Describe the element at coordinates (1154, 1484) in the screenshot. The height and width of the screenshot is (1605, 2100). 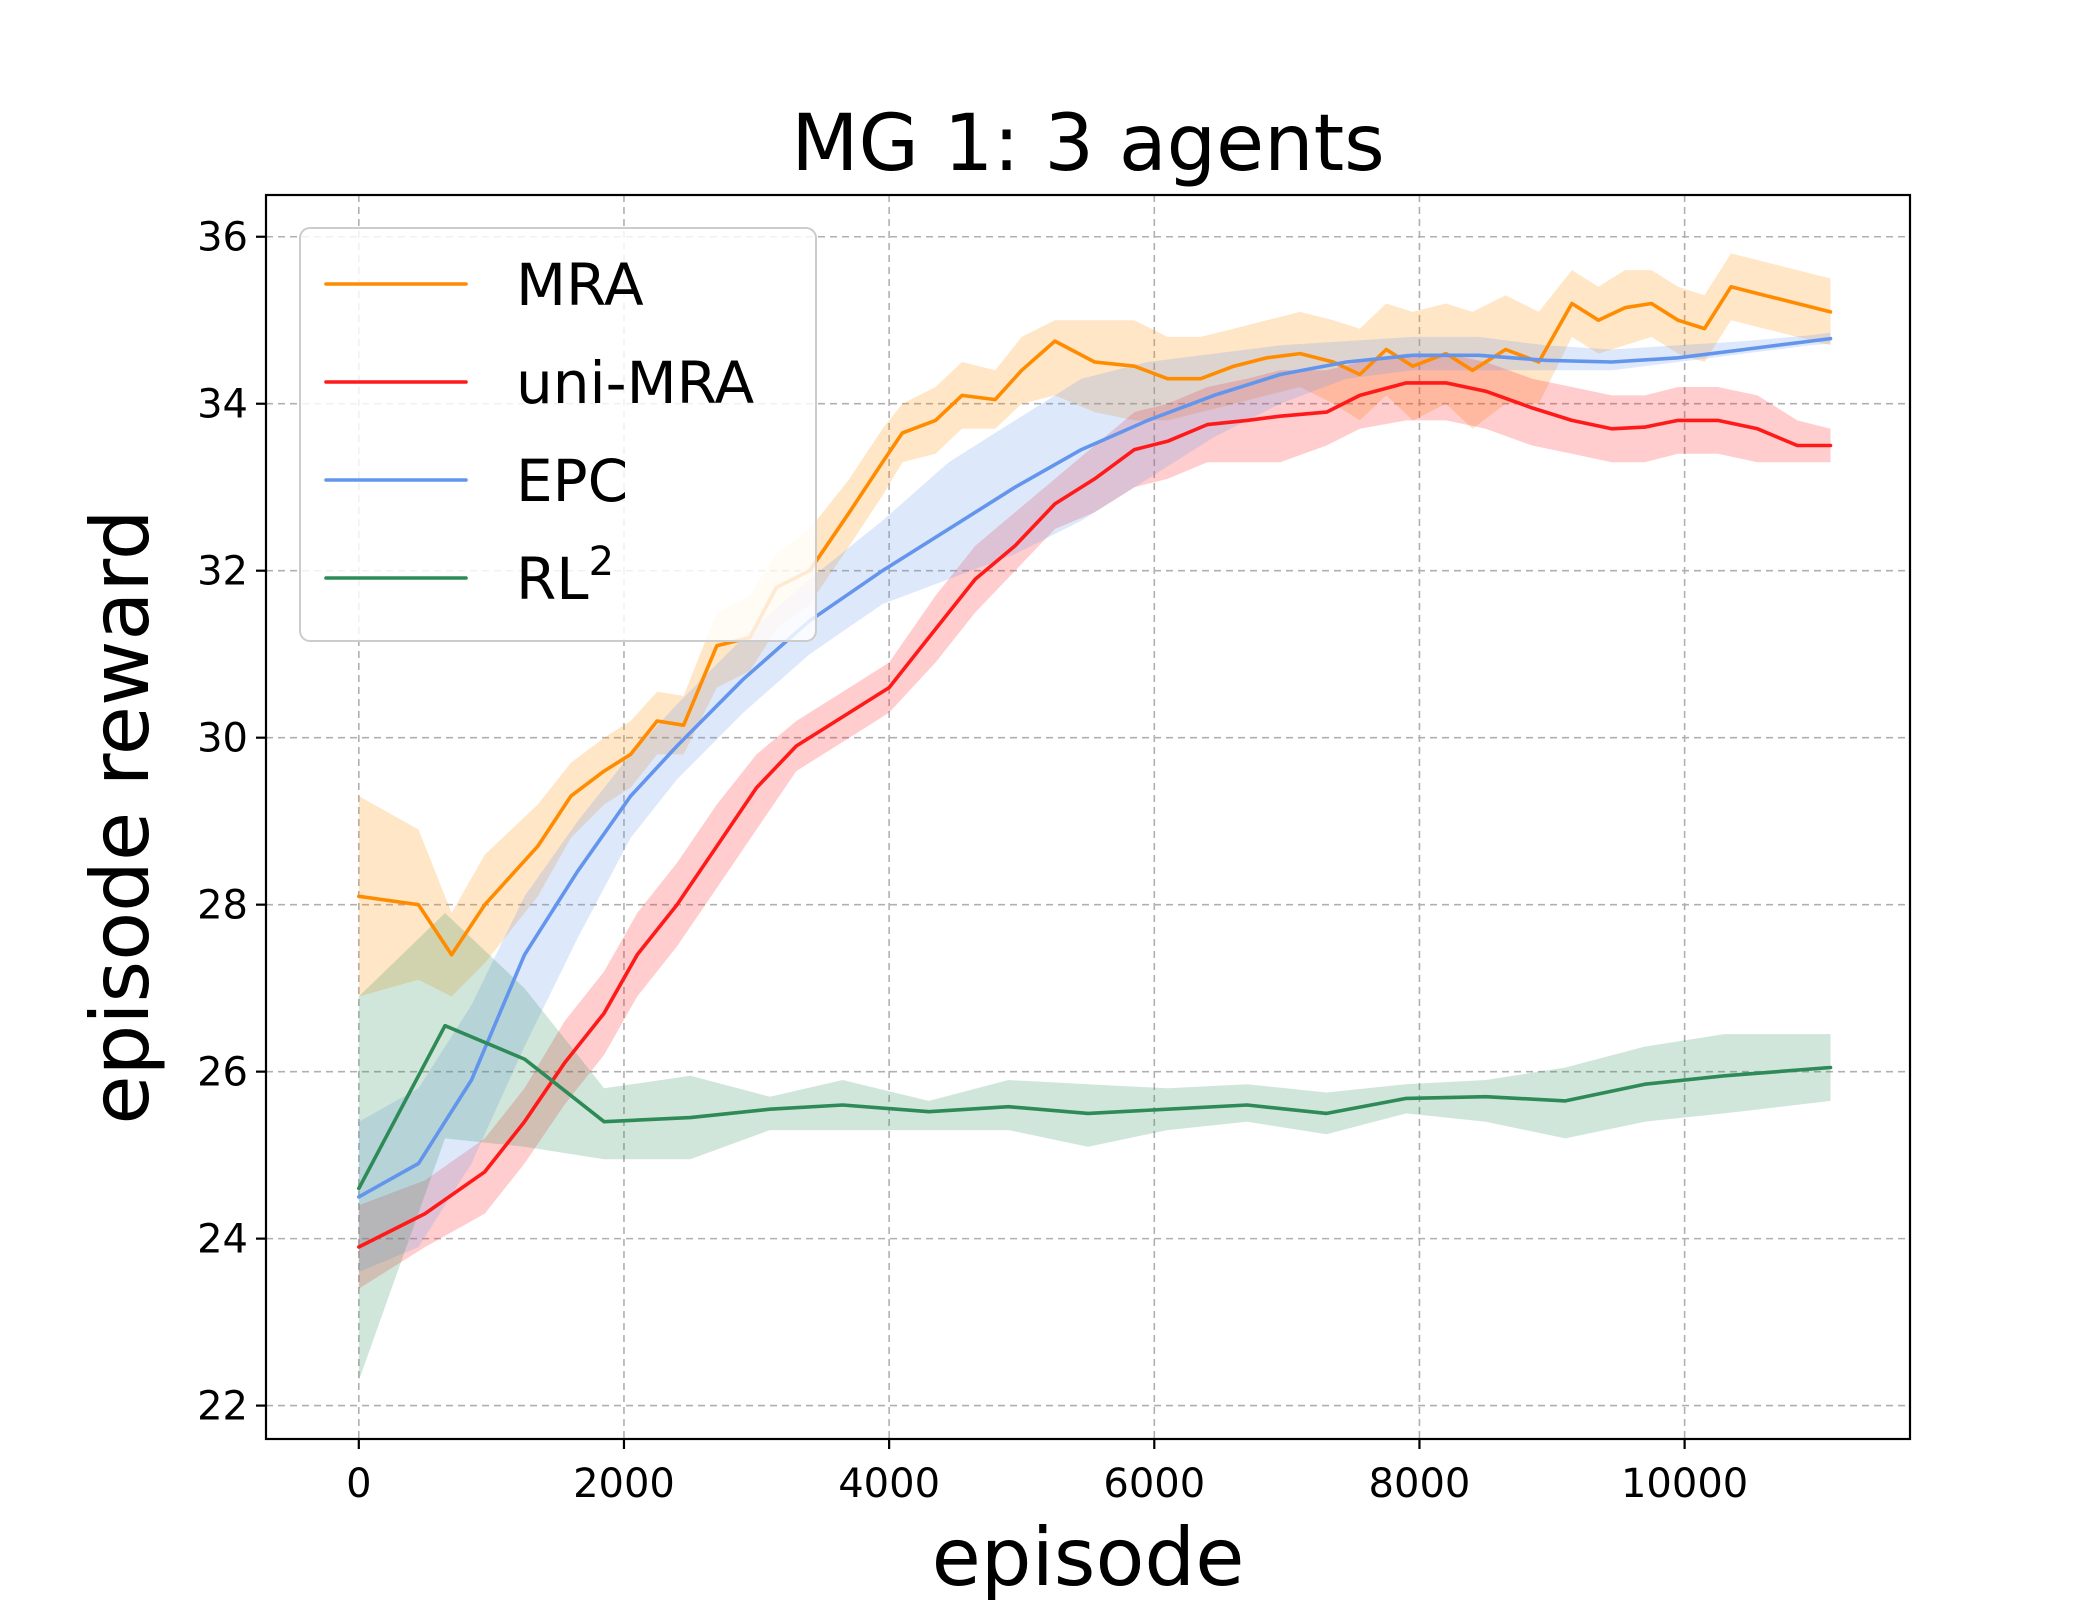
I see `x-tick-label: 6000` at that location.